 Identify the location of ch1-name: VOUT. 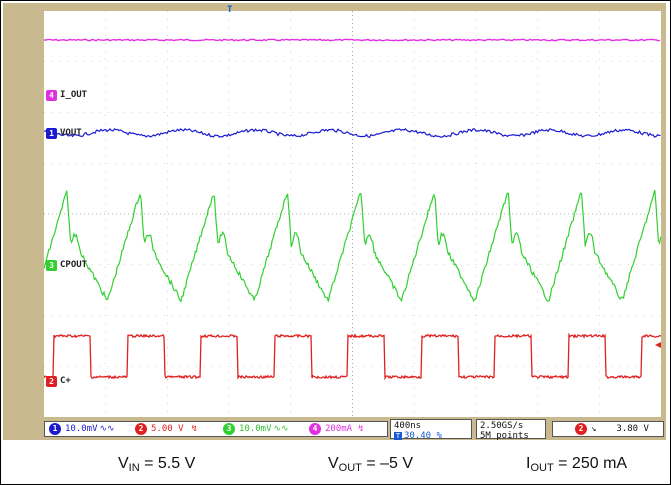
(71, 133).